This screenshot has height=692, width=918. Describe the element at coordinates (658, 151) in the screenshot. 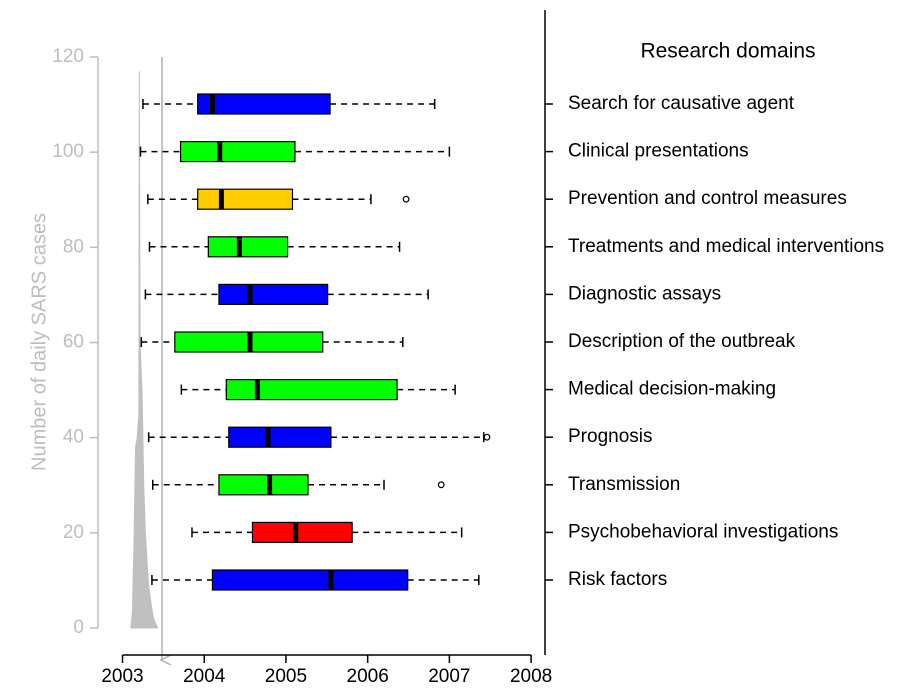

I see `category-label: Clinical presentations` at that location.